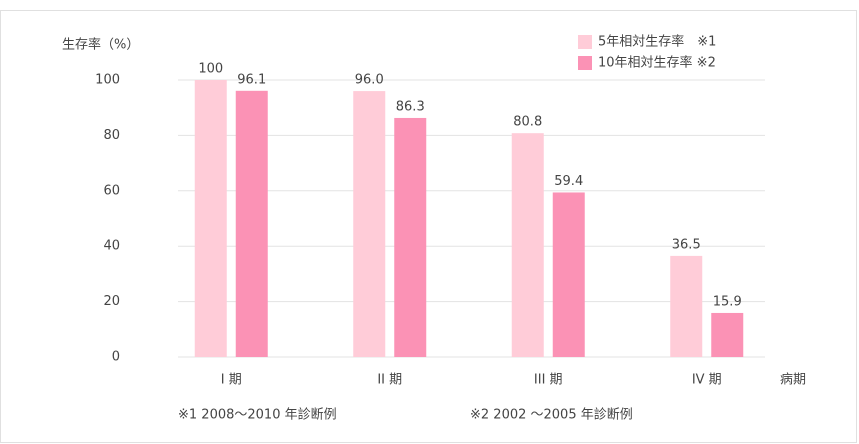 This screenshot has width=859, height=444. Describe the element at coordinates (100, 45) in the screenshot. I see `y-axis-label: 生存率（%）` at that location.